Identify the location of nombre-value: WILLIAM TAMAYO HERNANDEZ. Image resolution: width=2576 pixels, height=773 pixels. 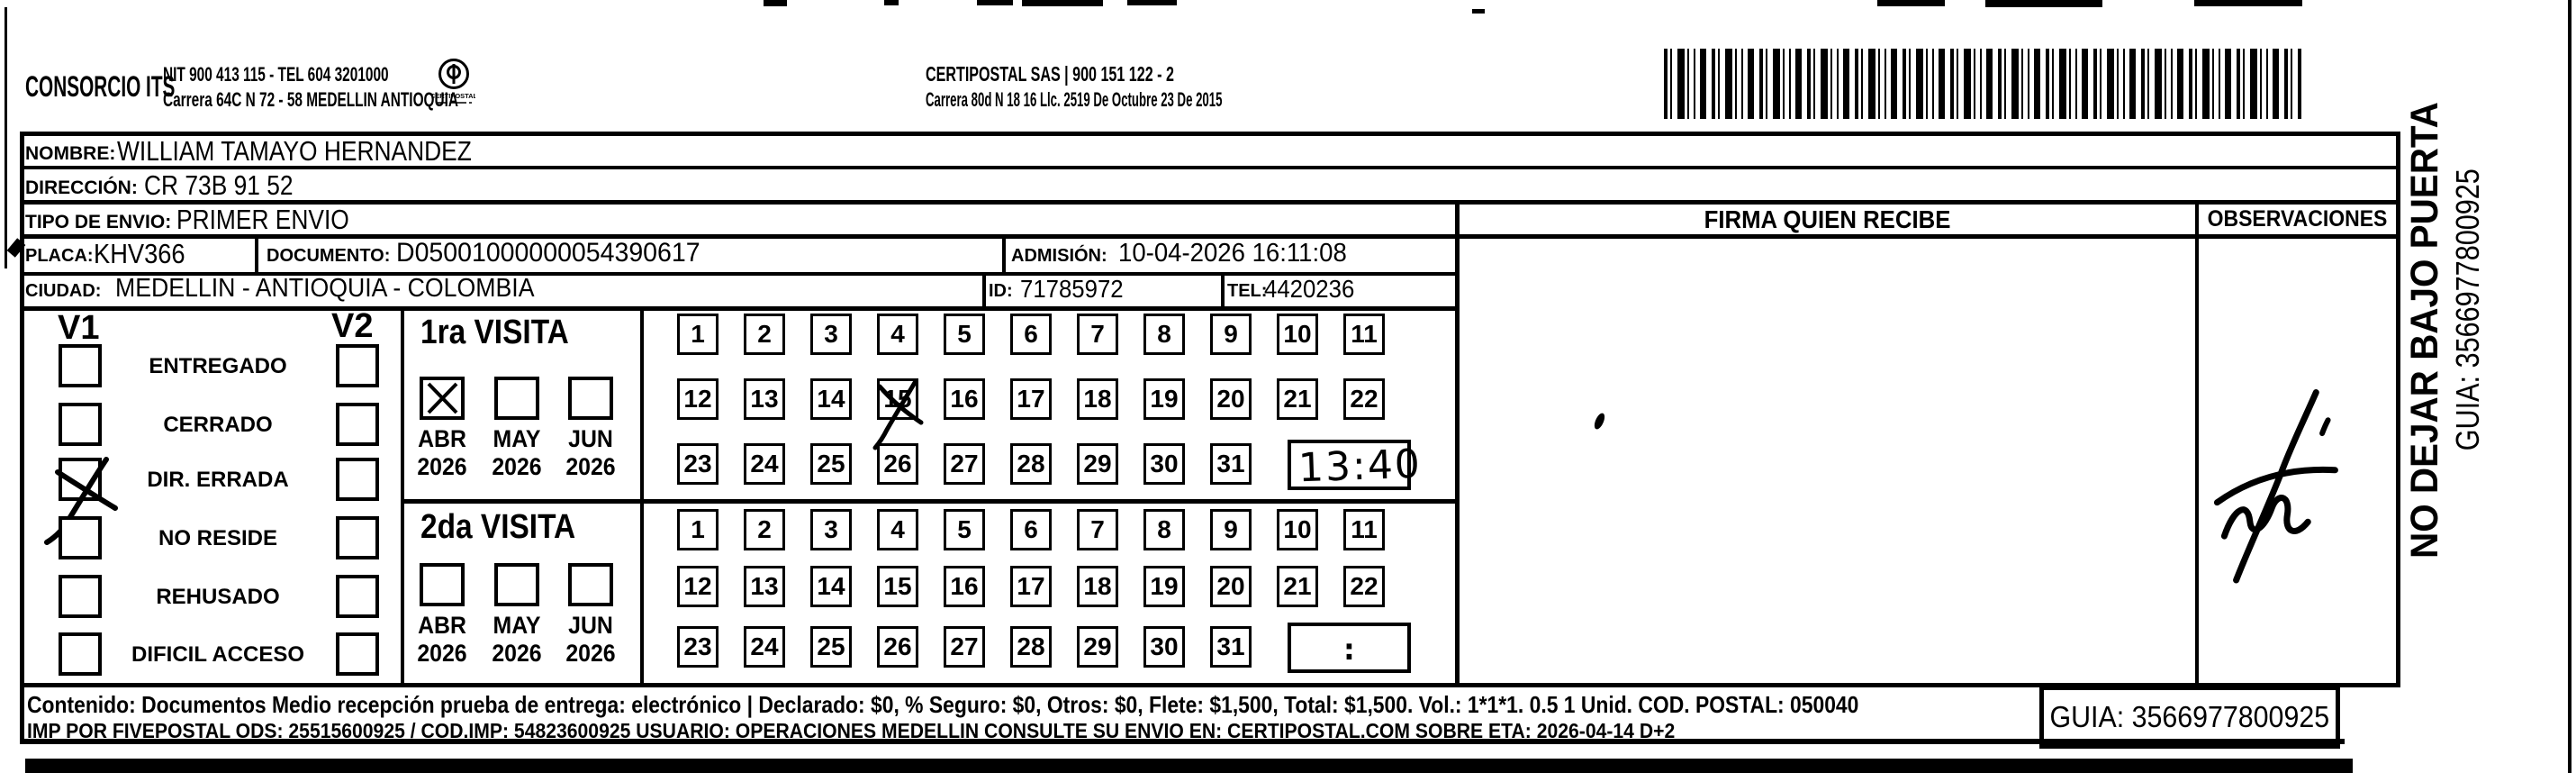
(294, 151).